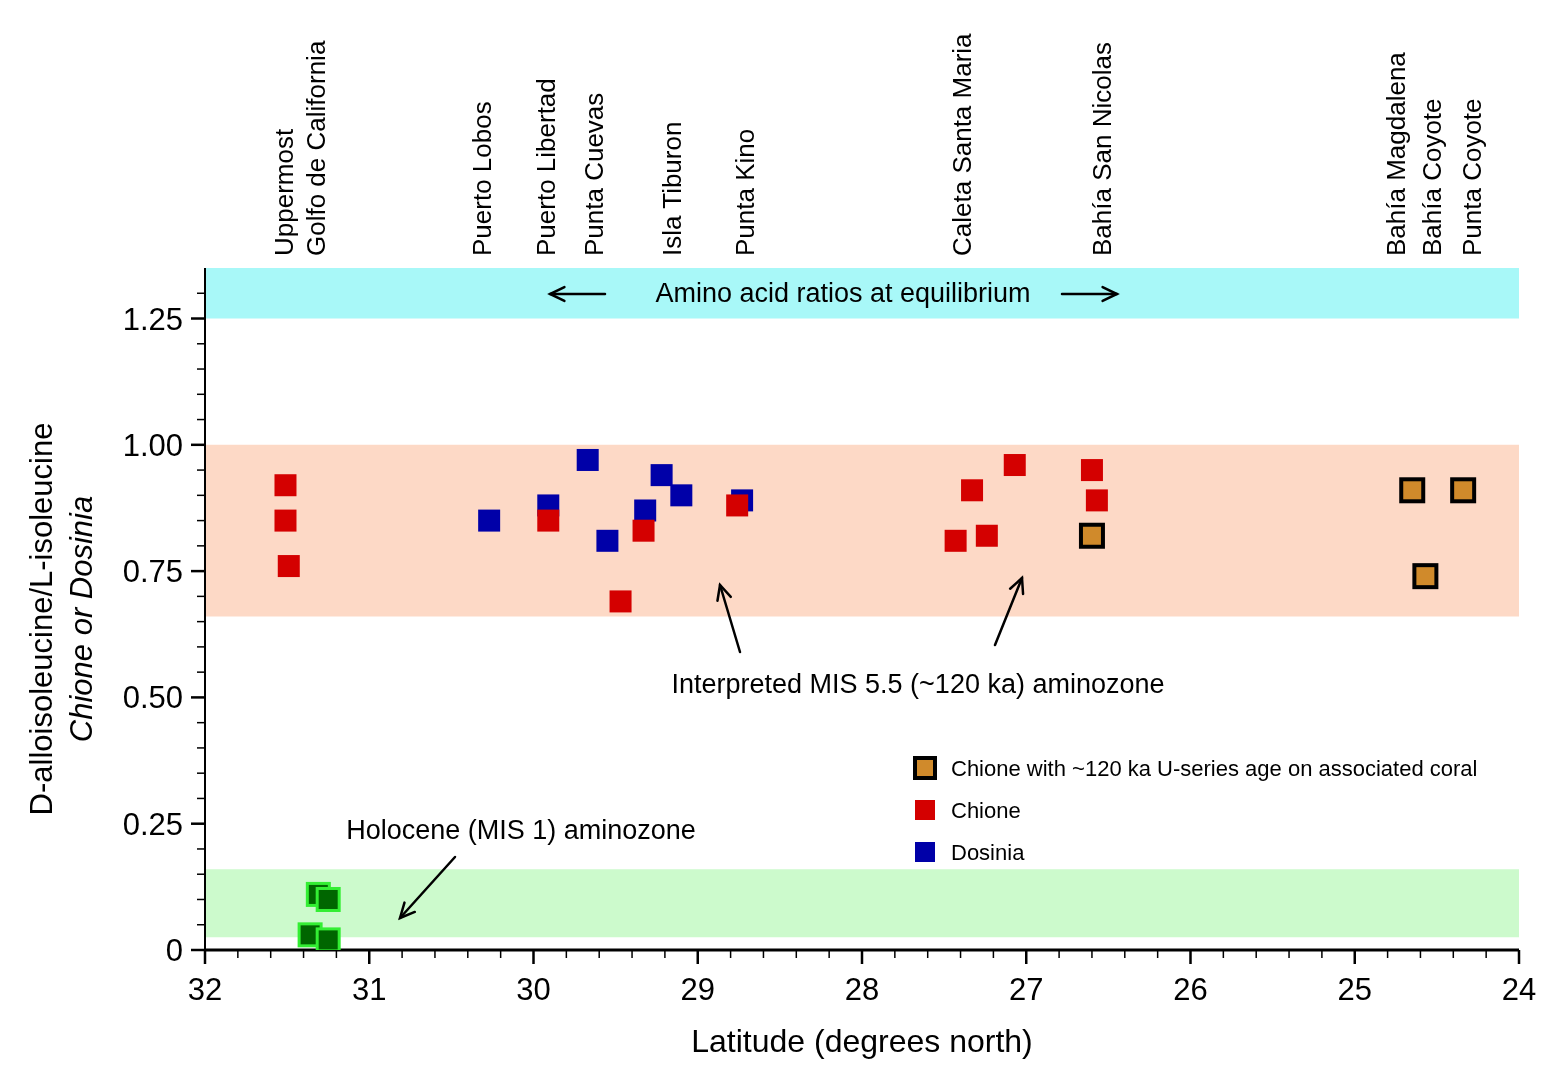  What do you see at coordinates (1214, 768) in the screenshot?
I see `legend-label: Chione with ~120 ka U-series age on associated coral` at bounding box center [1214, 768].